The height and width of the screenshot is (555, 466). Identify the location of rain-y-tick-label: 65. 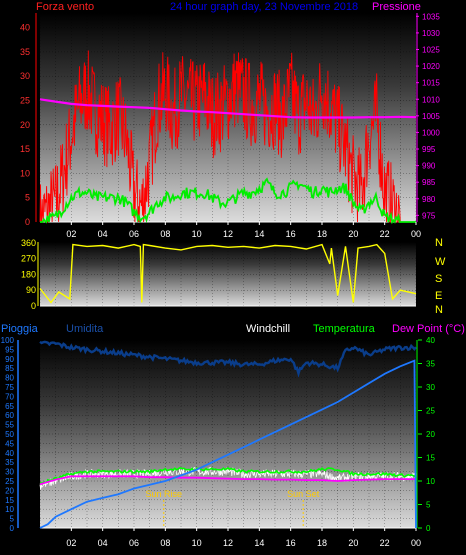
(9, 406).